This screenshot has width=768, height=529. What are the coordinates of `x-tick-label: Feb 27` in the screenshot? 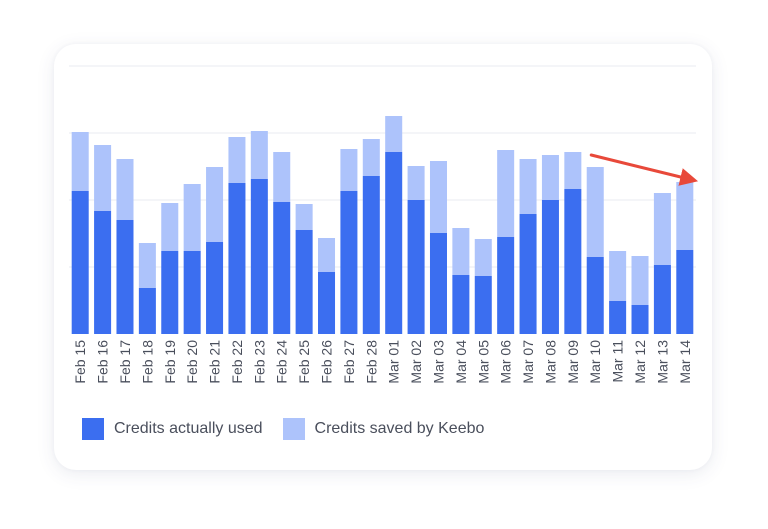 It's located at (349, 362).